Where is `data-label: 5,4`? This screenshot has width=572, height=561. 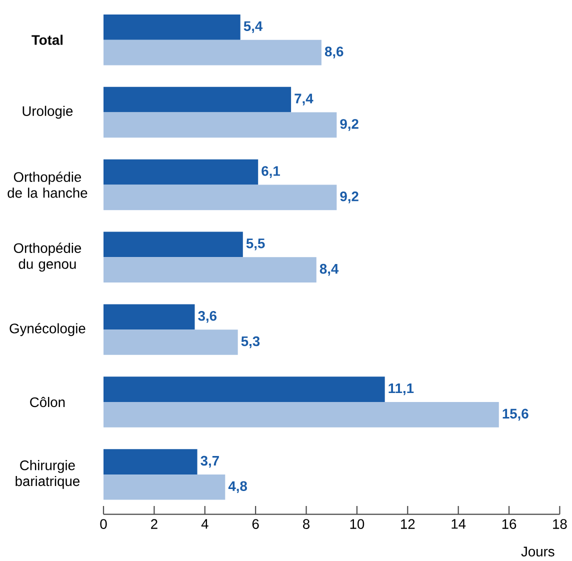 data-label: 5,4 is located at coordinates (253, 27).